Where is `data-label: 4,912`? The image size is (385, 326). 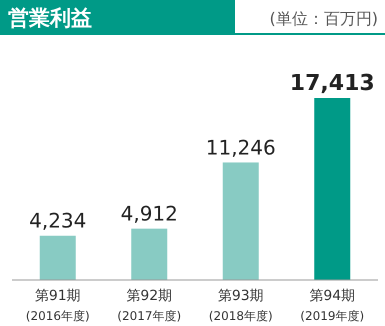
data-label: 4,912 is located at coordinates (149, 214).